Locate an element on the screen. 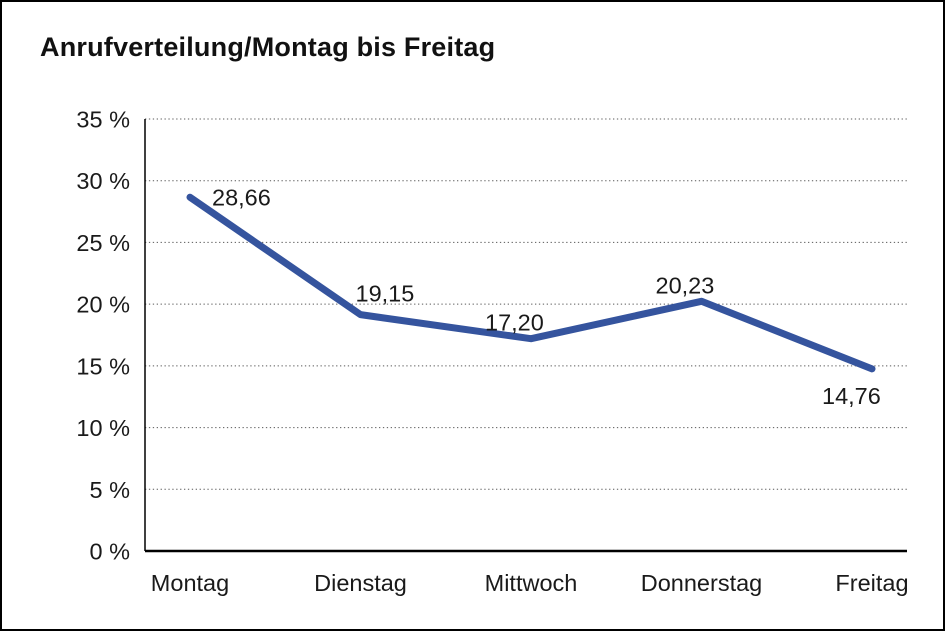 The height and width of the screenshot is (631, 945). y-axis-tick-label: 0 % is located at coordinates (110, 552).